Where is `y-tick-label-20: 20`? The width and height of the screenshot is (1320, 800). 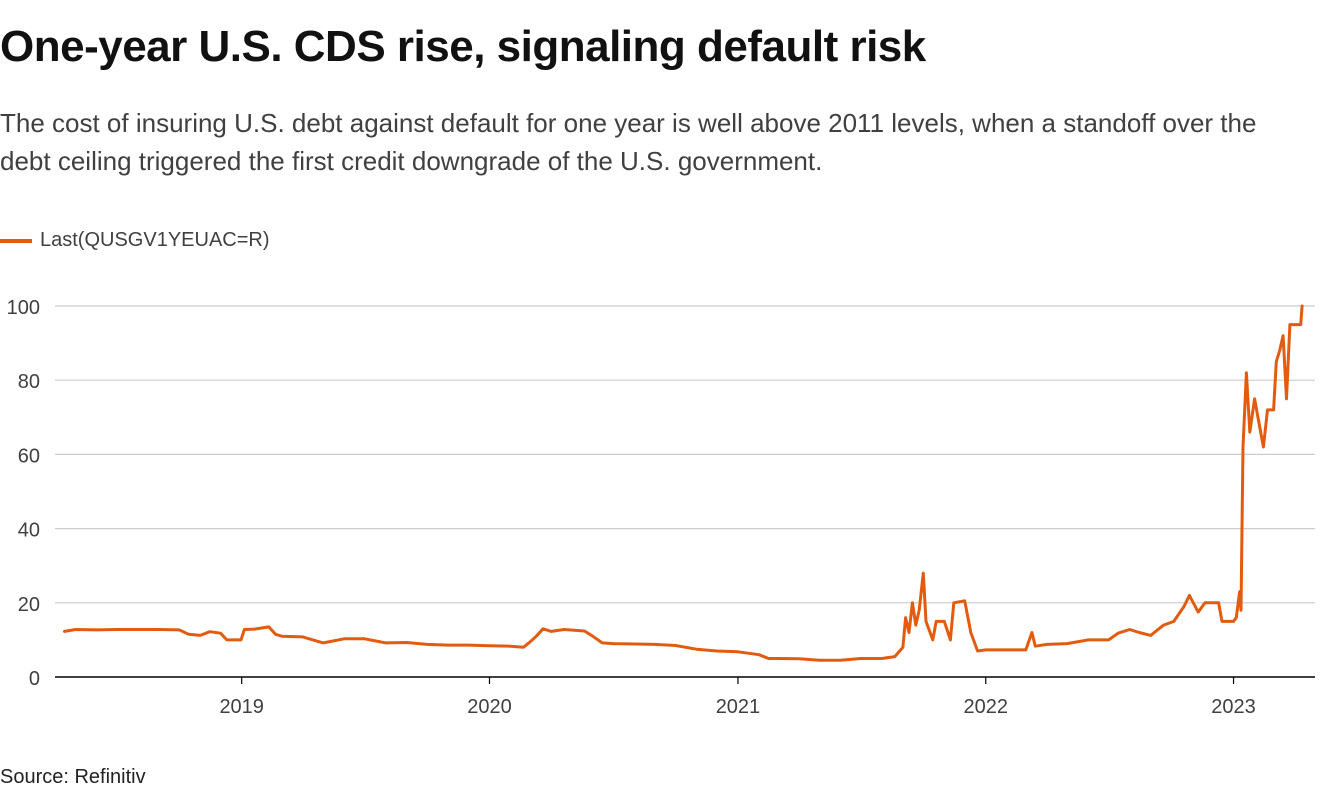 y-tick-label-20: 20 is located at coordinates (29, 605).